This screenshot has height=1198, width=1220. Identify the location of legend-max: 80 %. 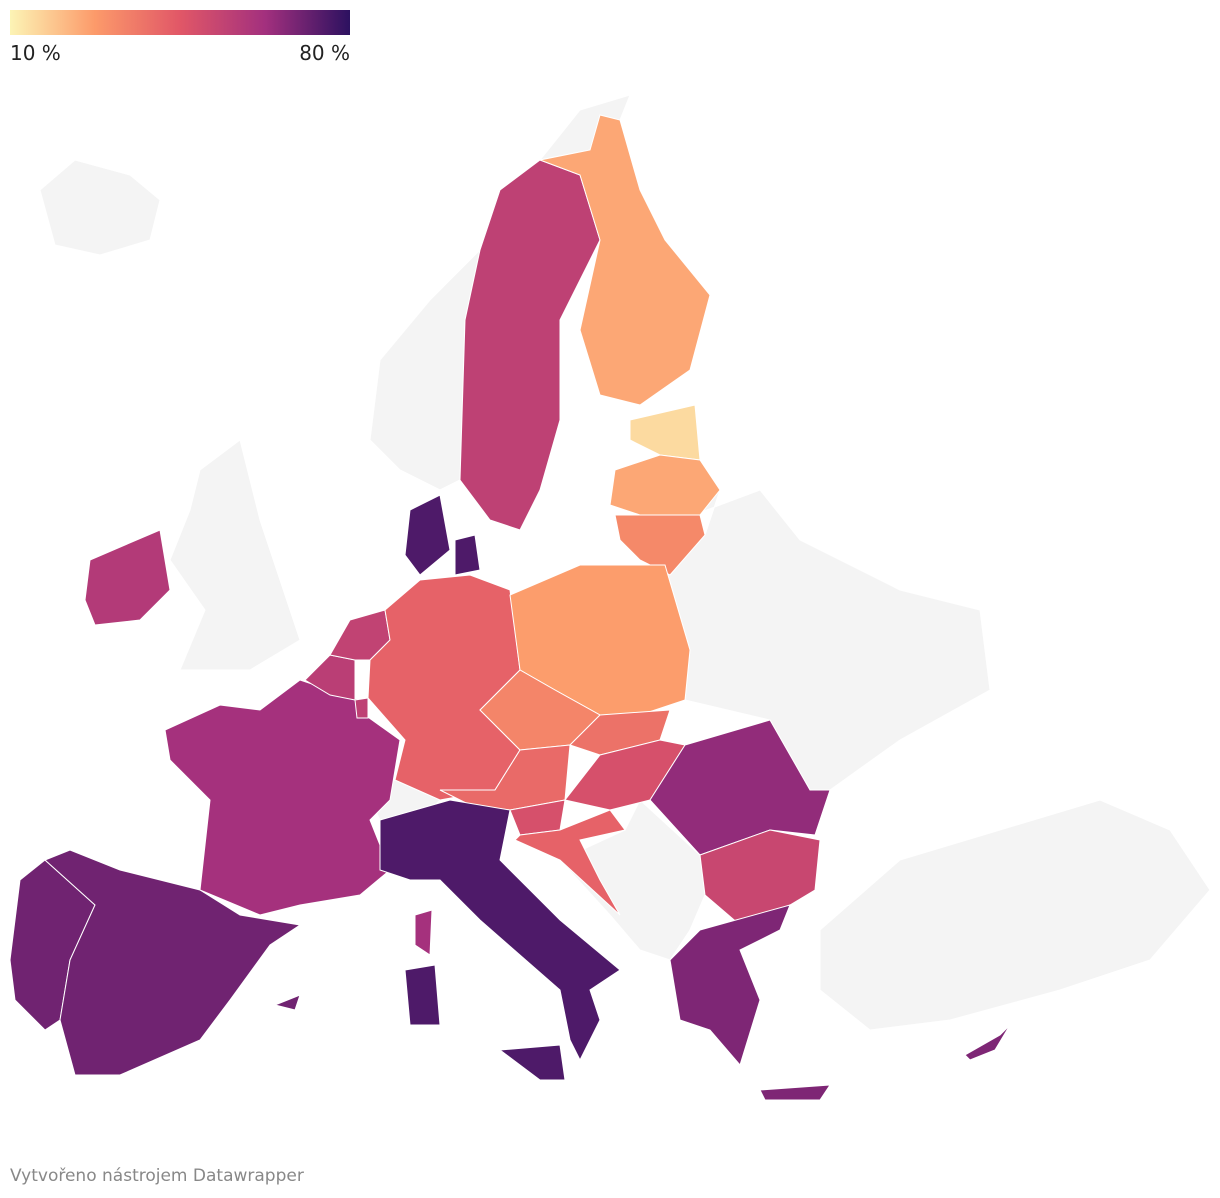
(324, 53).